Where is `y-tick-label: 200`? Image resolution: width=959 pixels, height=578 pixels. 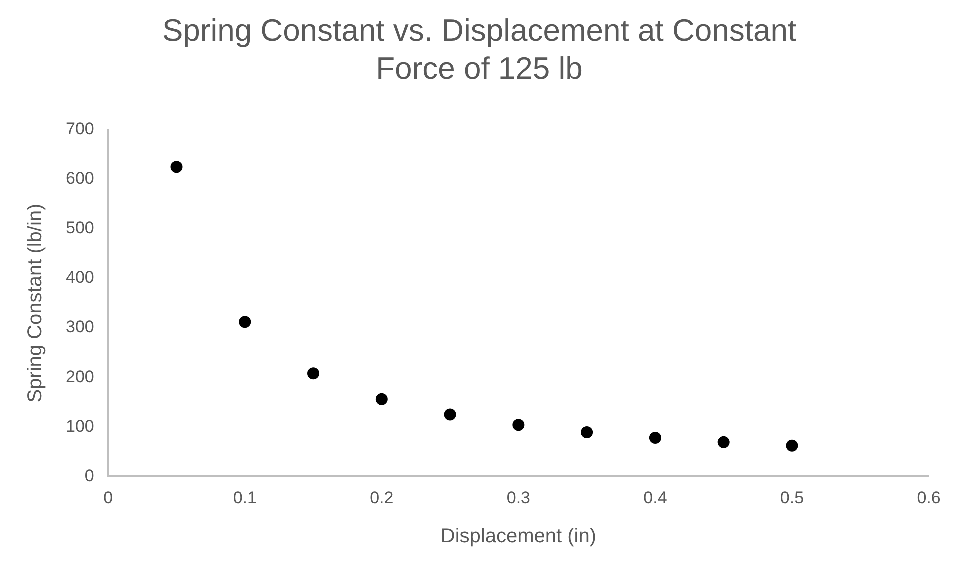
y-tick-label: 200 is located at coordinates (80, 376).